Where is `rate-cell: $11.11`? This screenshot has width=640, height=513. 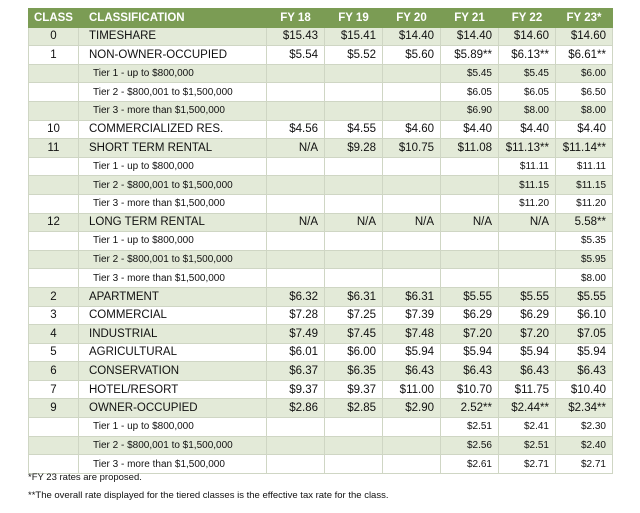
rate-cell: $11.11 is located at coordinates (527, 166).